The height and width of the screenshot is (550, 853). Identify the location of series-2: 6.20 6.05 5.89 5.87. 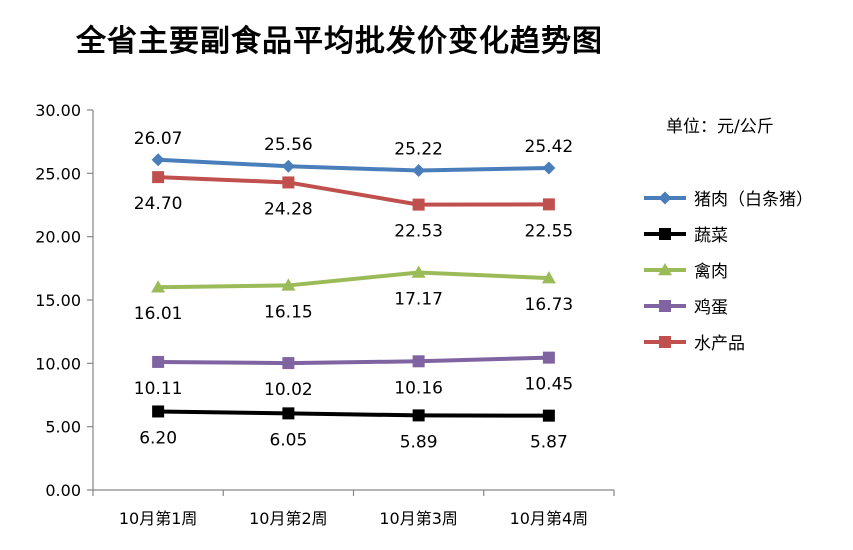
(353, 429).